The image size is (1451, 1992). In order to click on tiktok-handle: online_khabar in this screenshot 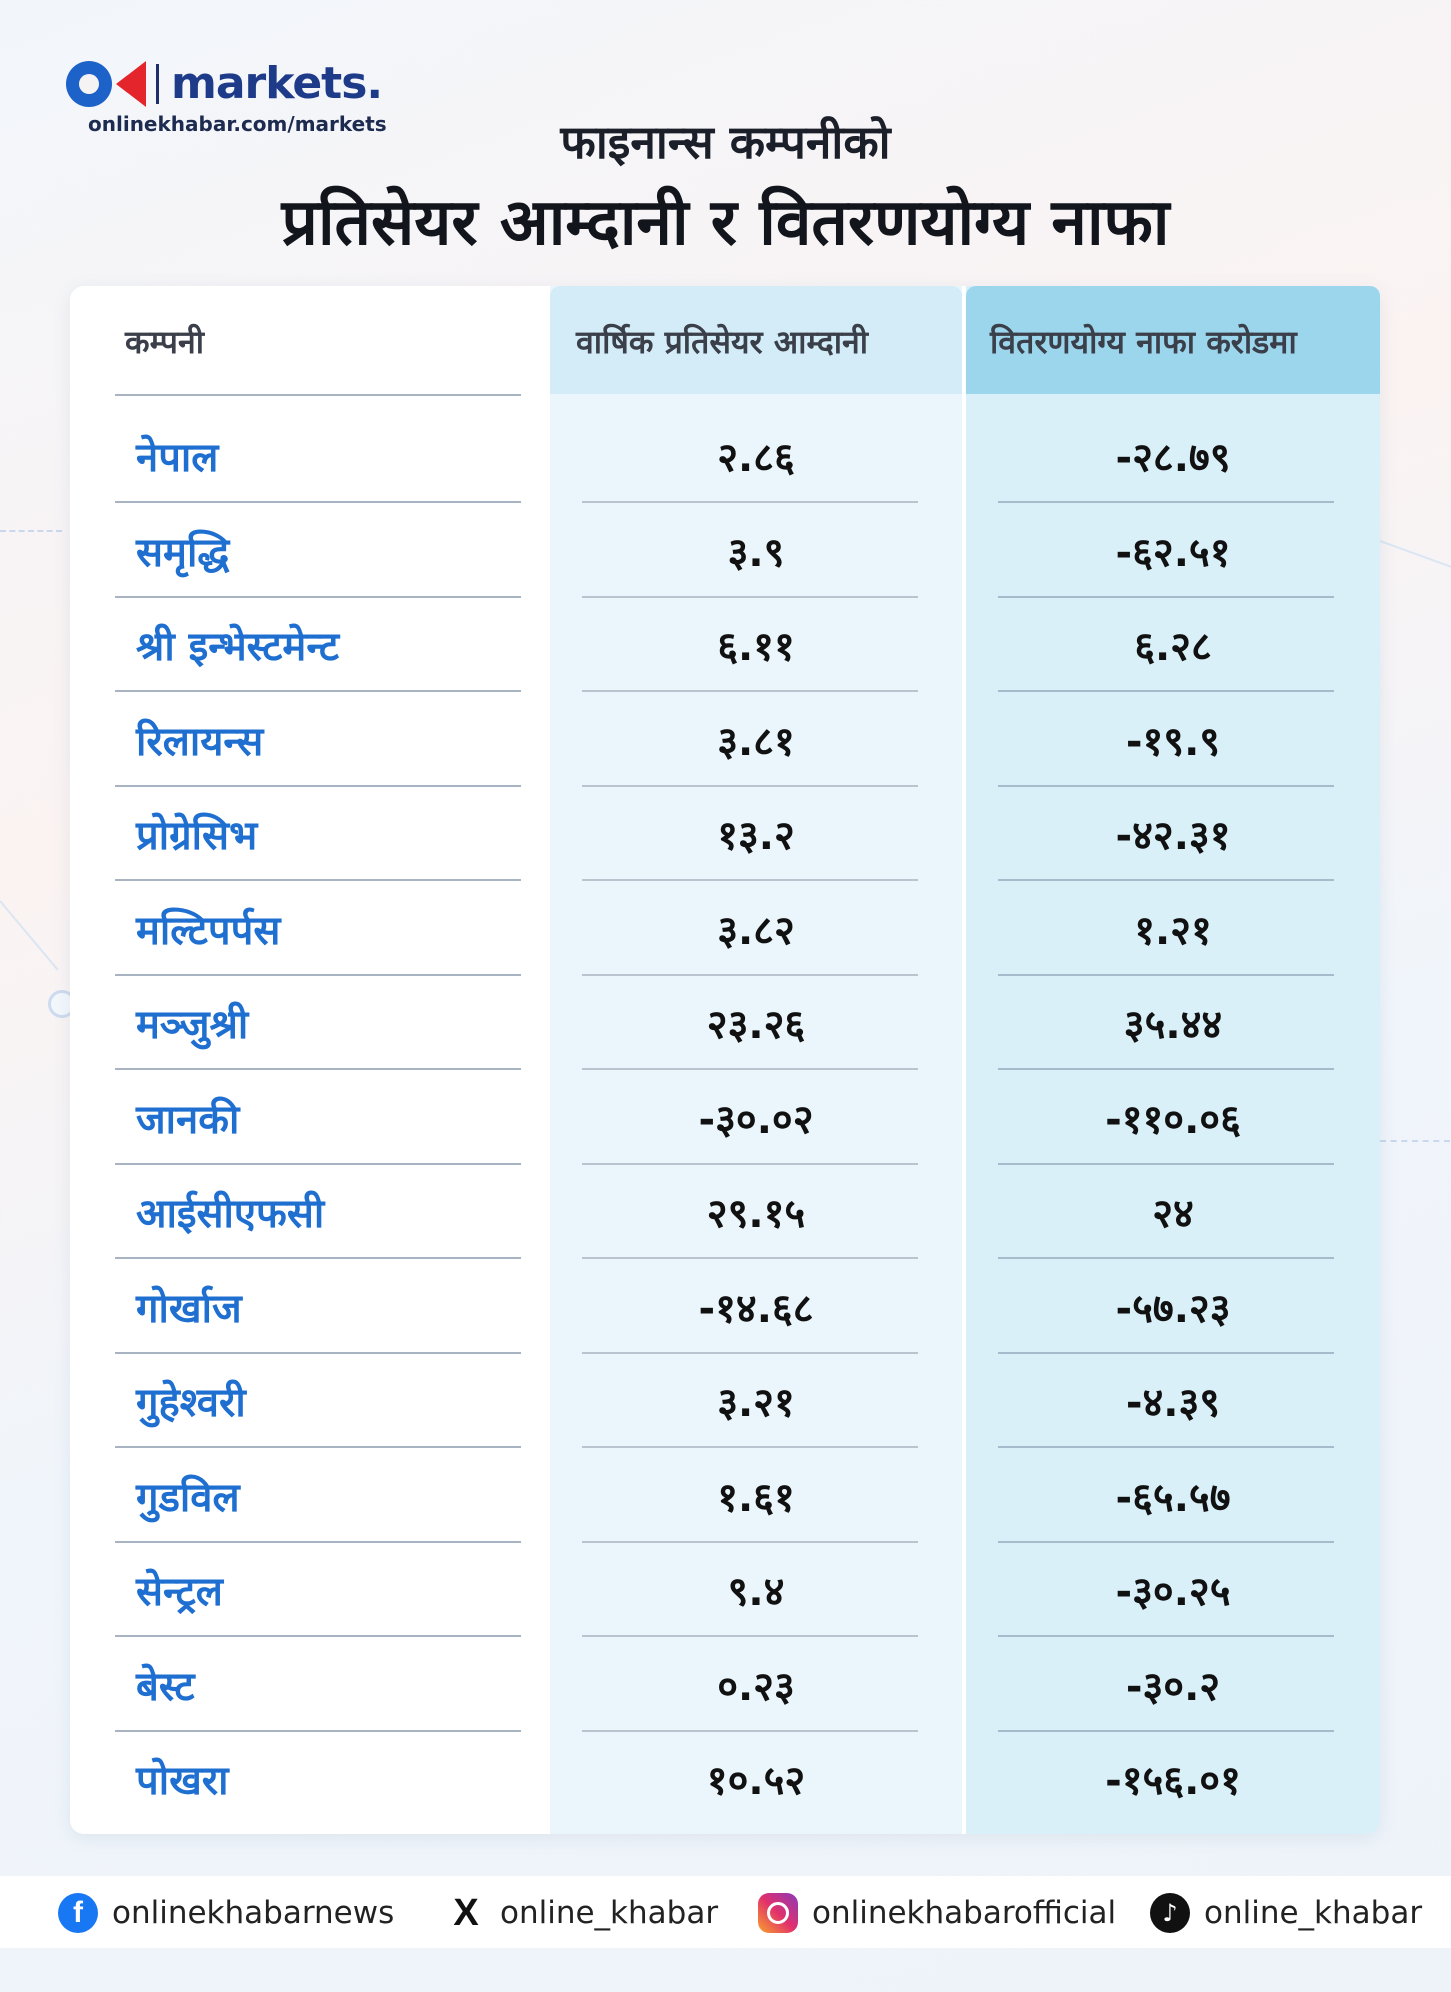, I will do `click(1313, 1913)`.